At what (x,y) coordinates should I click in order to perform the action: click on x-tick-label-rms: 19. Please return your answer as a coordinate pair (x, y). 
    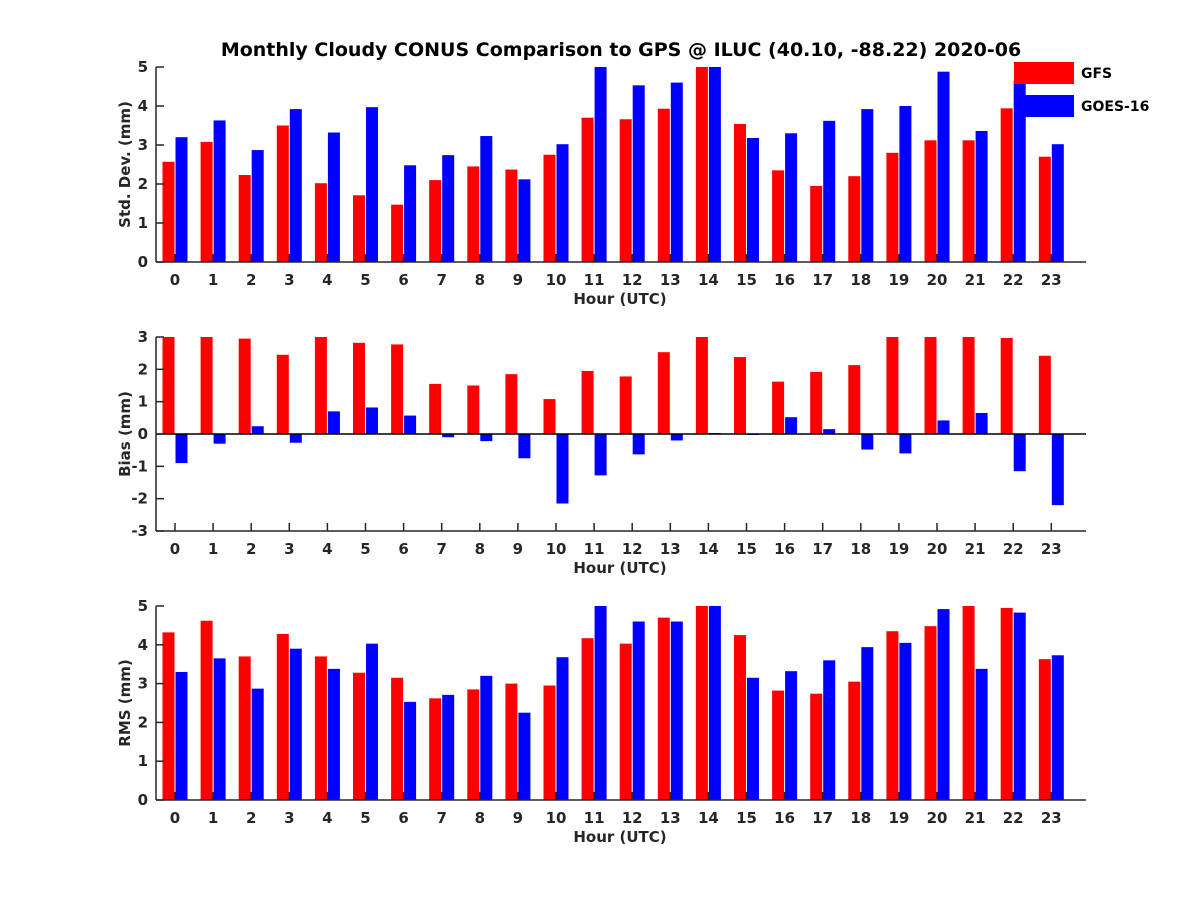
    Looking at the image, I should click on (898, 818).